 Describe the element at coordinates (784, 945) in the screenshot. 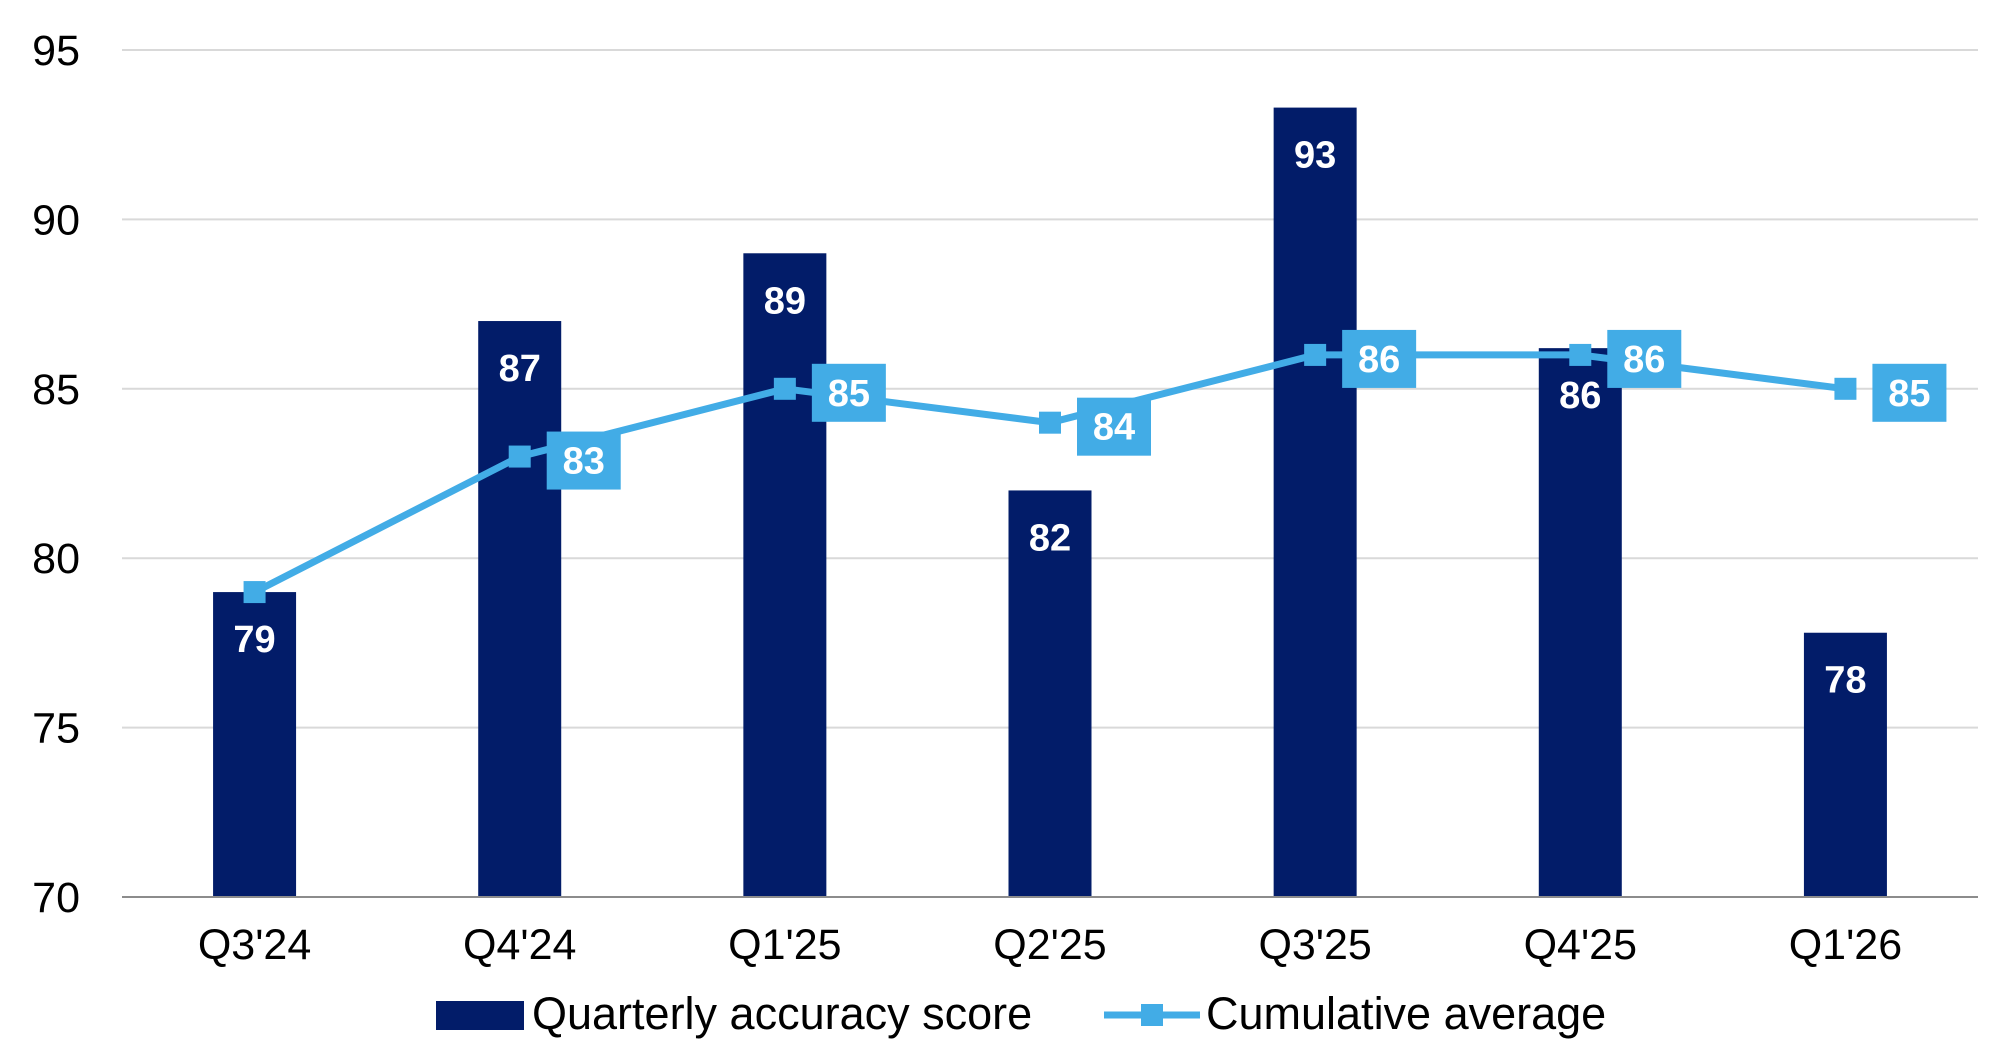

I see `x-tick-label: Q1'25` at that location.